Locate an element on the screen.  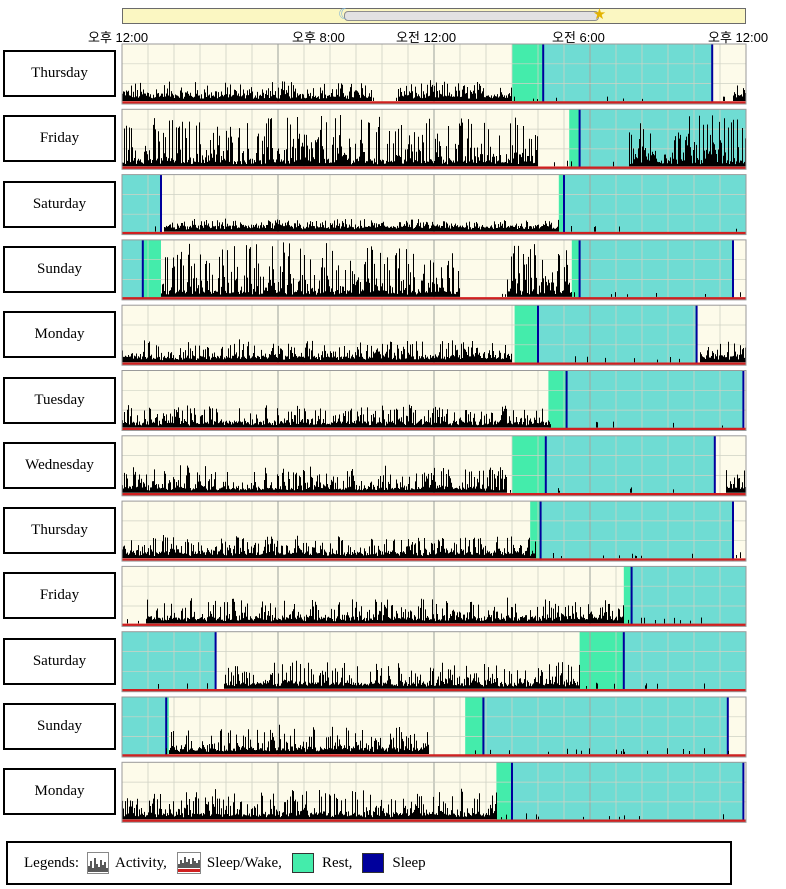
legend-item-activity: Activity, is located at coordinates (126, 863).